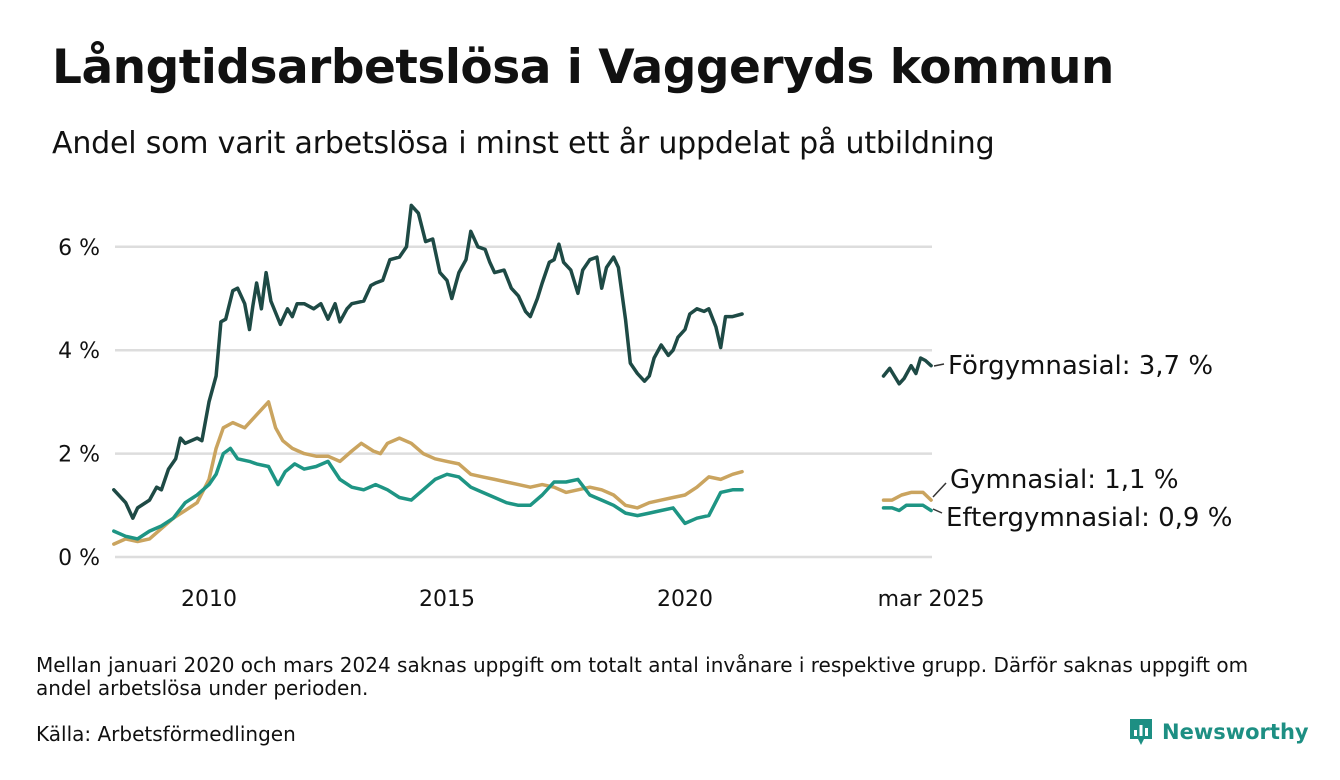  What do you see at coordinates (685, 599) in the screenshot?
I see `x-tick-label: 2020` at bounding box center [685, 599].